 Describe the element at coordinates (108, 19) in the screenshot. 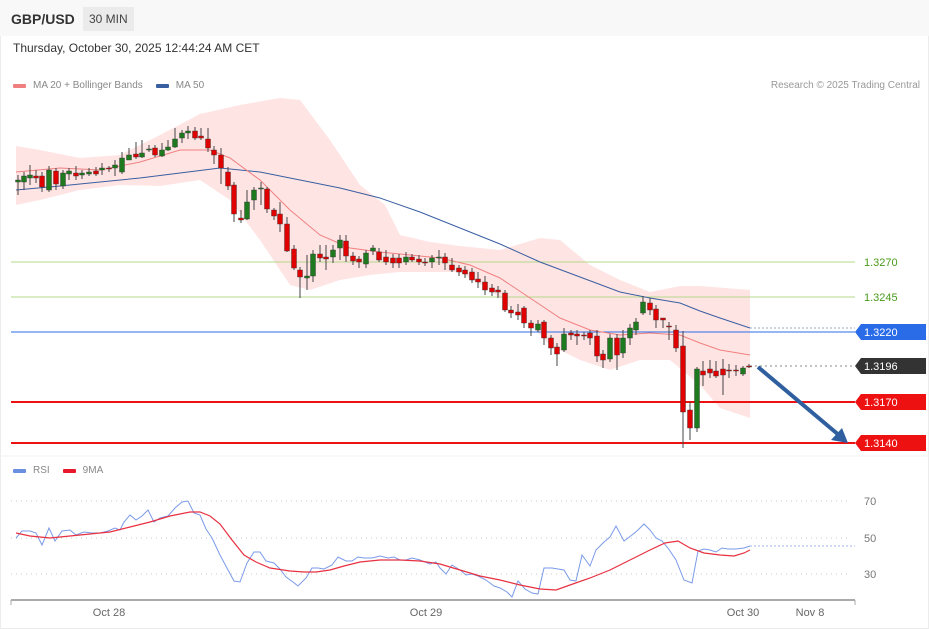

I see `timeframe-badge: 30 MIN` at that location.